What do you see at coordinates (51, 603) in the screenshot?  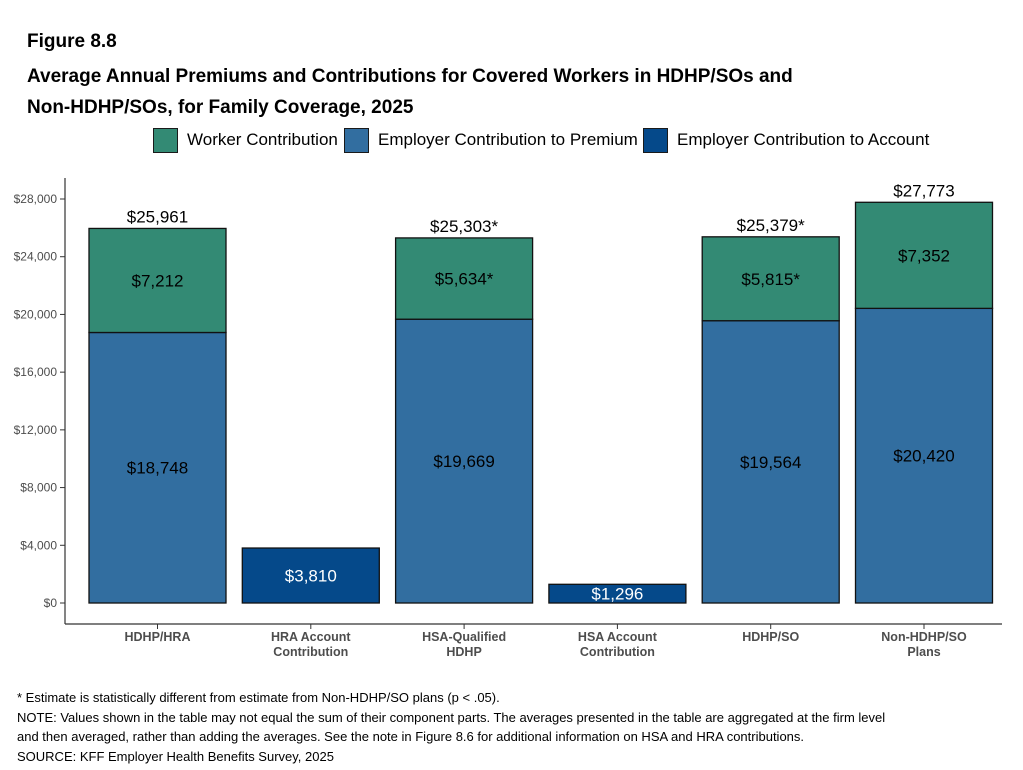 I see `y-tick-label: $0` at bounding box center [51, 603].